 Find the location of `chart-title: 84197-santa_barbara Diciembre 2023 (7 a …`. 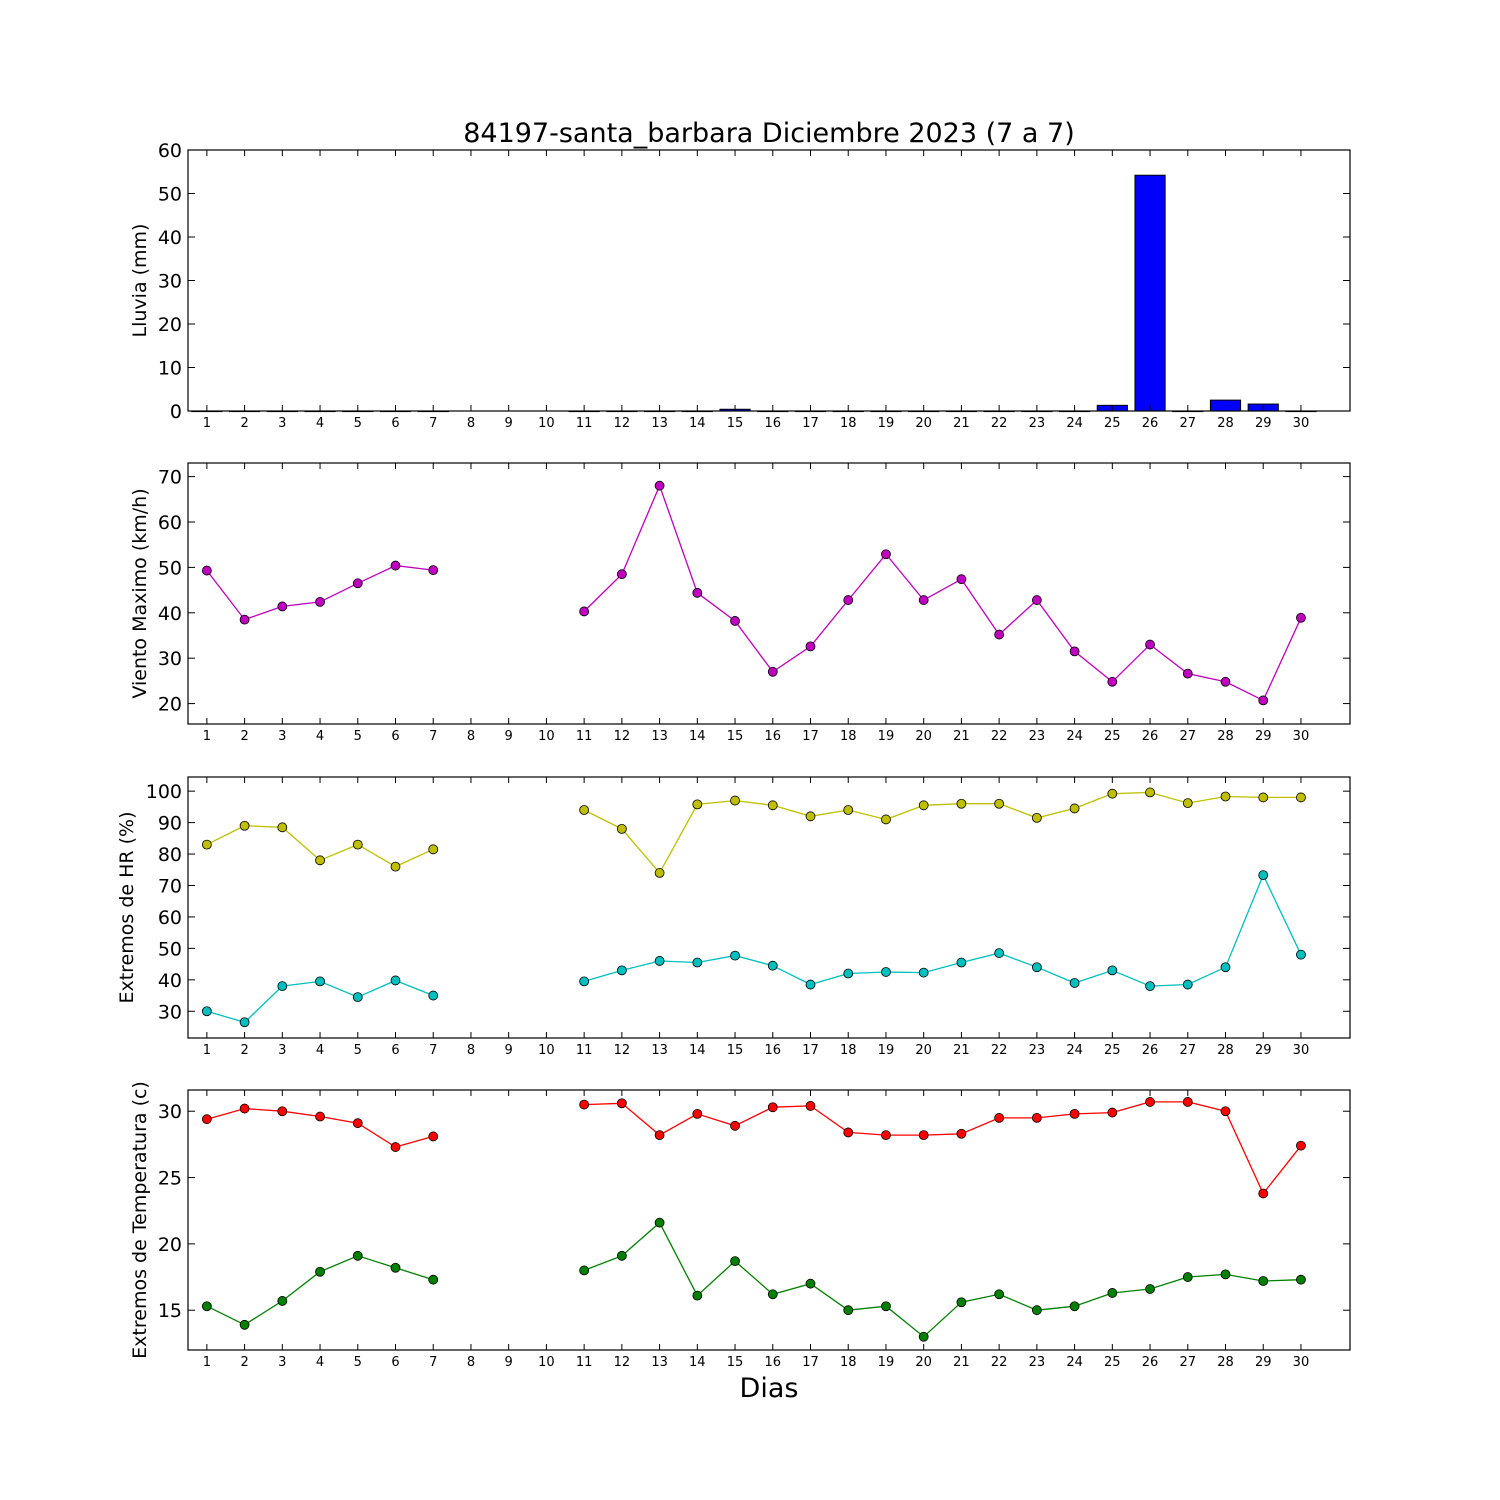

chart-title: 84197-santa_barbara Diciembre 2023 (7 a … is located at coordinates (769, 133).